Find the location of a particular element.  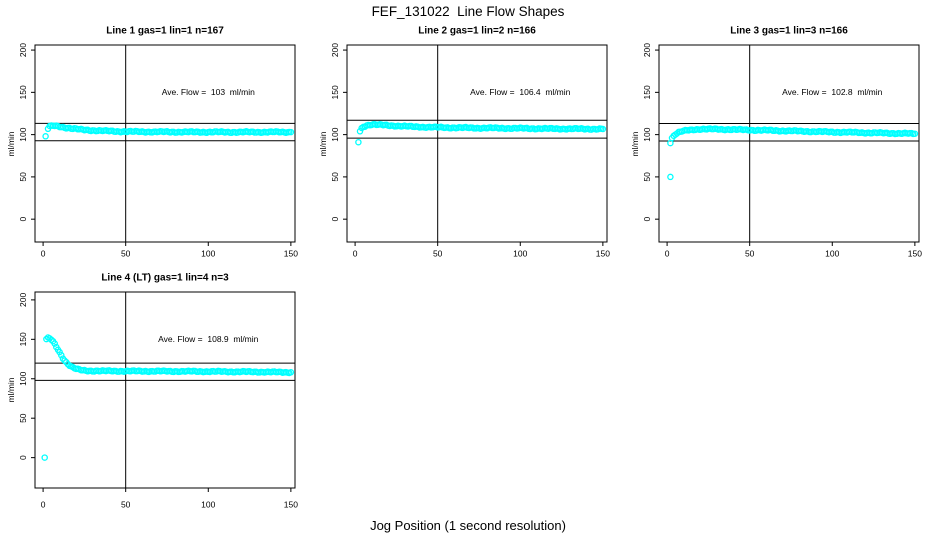

subplot-1-plot: 0 50 100 150 0 50 100 150 200 is located at coordinates (158, 151).